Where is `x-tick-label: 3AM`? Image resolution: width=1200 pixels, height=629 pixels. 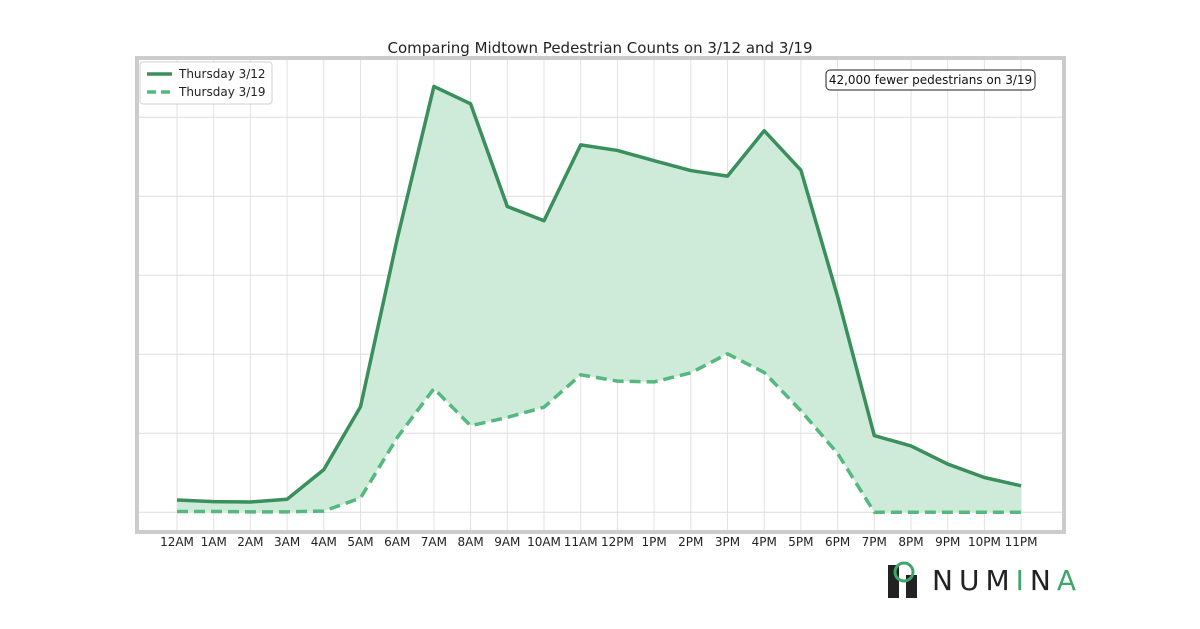 x-tick-label: 3AM is located at coordinates (287, 542).